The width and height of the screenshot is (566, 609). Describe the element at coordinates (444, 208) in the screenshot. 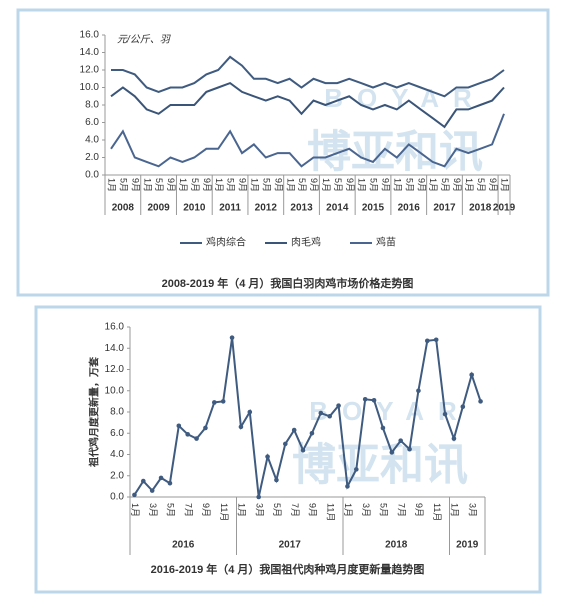

I see `year-label: 2017` at that location.